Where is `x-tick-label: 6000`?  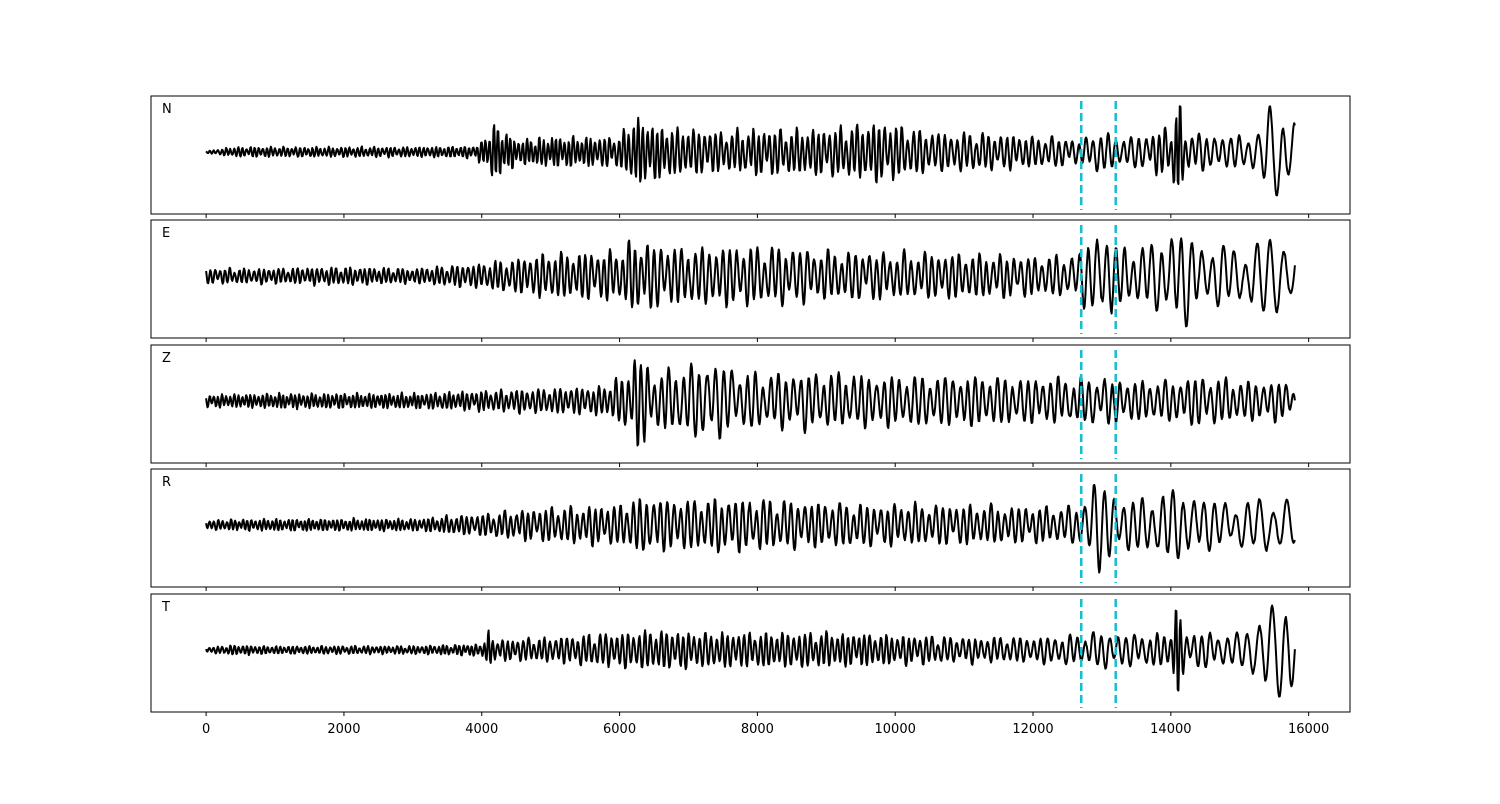 x-tick-label: 6000 is located at coordinates (619, 729).